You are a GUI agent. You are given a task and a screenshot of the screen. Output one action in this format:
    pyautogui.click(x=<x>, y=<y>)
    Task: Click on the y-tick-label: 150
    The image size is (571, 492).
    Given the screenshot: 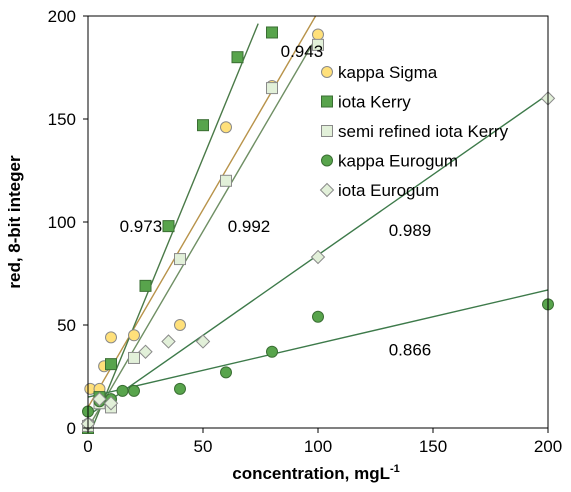 What is the action you would take?
    pyautogui.click(x=62, y=119)
    